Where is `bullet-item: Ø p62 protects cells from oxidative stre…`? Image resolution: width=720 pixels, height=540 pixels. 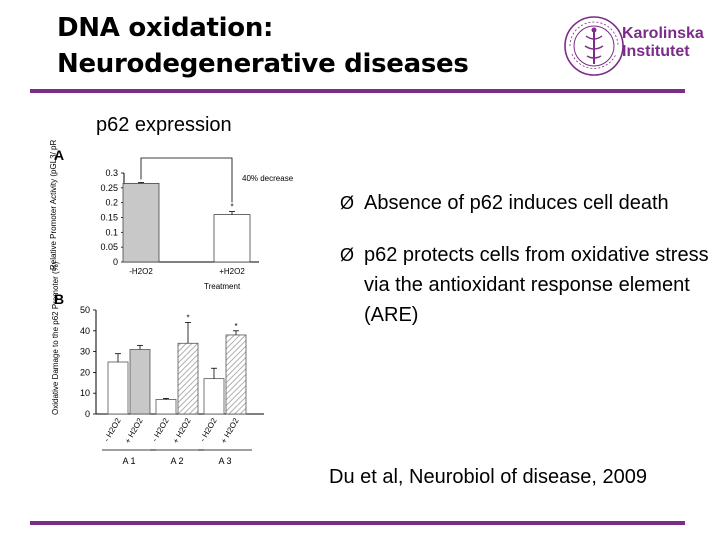
bullet-item: Ø p62 protects cells from oxidative stre… is located at coordinates (530, 285).